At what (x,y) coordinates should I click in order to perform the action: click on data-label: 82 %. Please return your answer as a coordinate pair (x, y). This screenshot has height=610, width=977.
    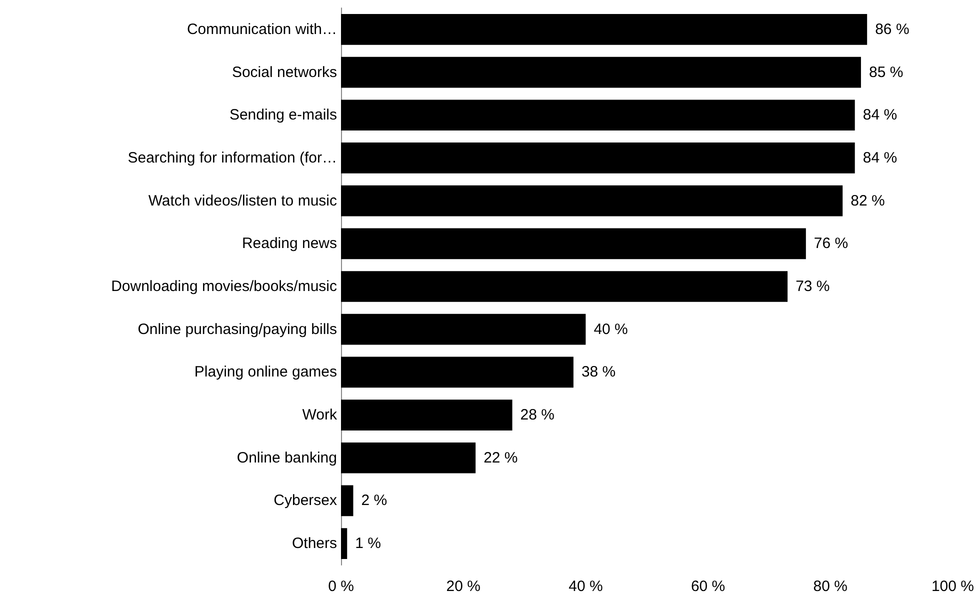
    Looking at the image, I should click on (867, 201).